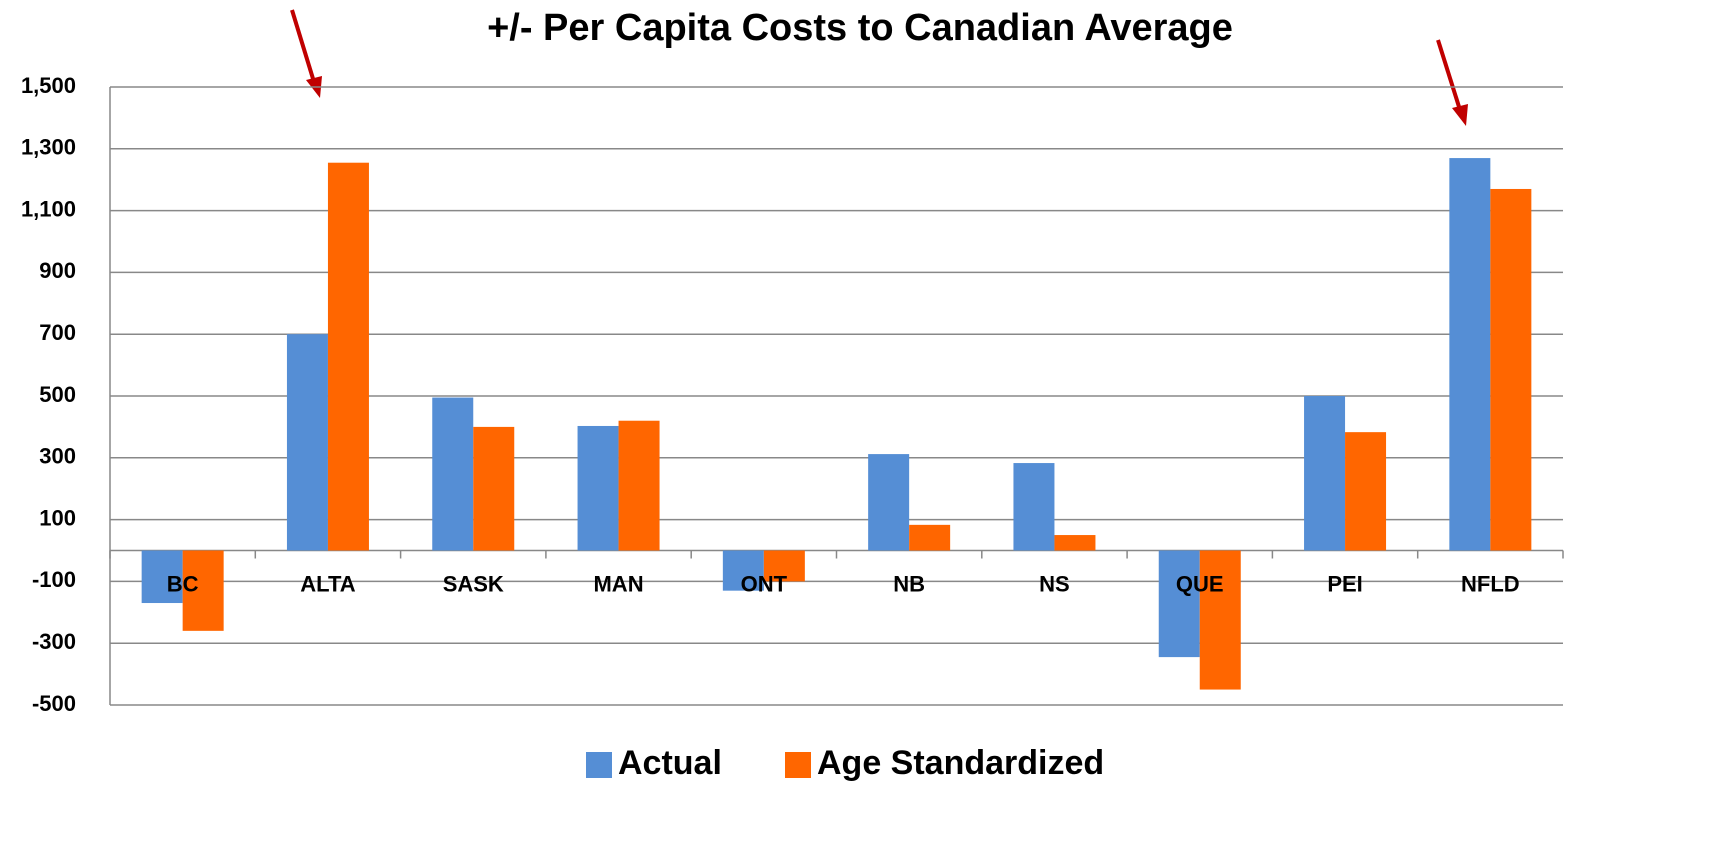 The image size is (1717, 857). Describe the element at coordinates (618, 583) in the screenshot. I see `x-tick-label: MAN` at that location.